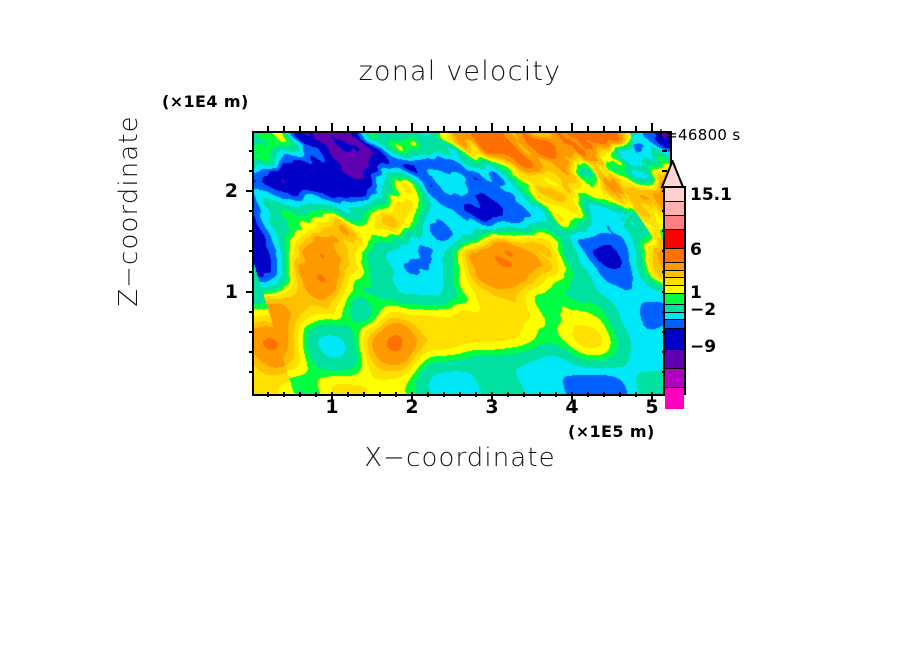  Describe the element at coordinates (652, 407) in the screenshot. I see `x-tick-label: 5` at that location.